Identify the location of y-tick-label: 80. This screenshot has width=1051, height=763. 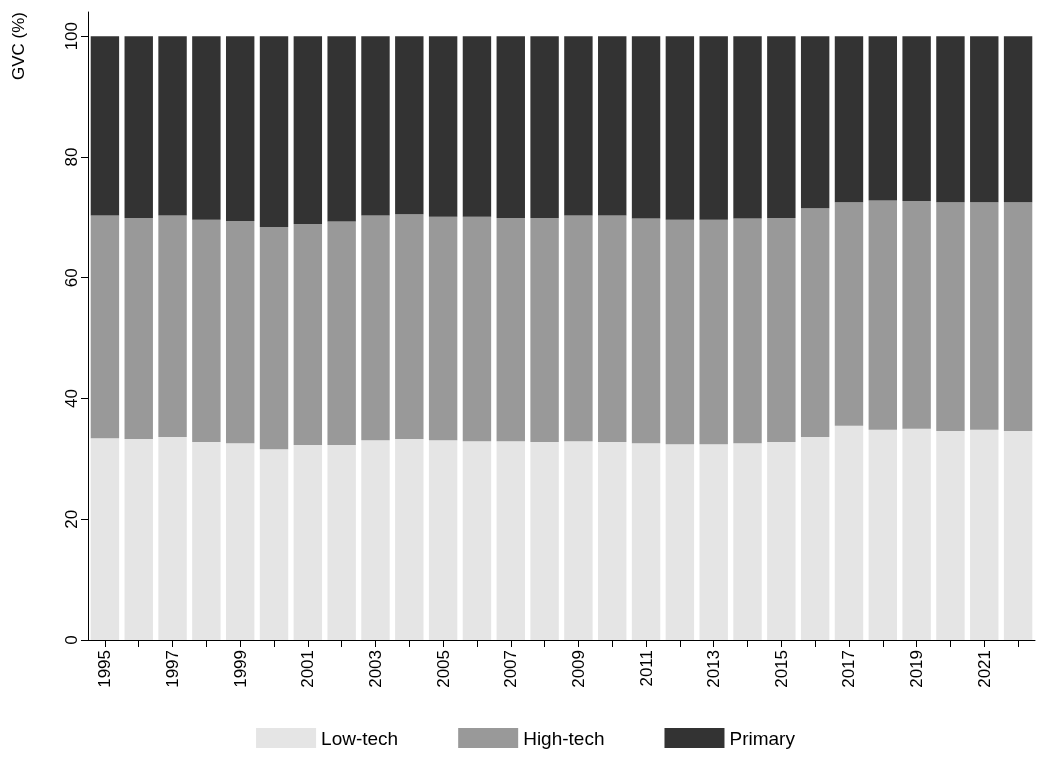
(71, 157).